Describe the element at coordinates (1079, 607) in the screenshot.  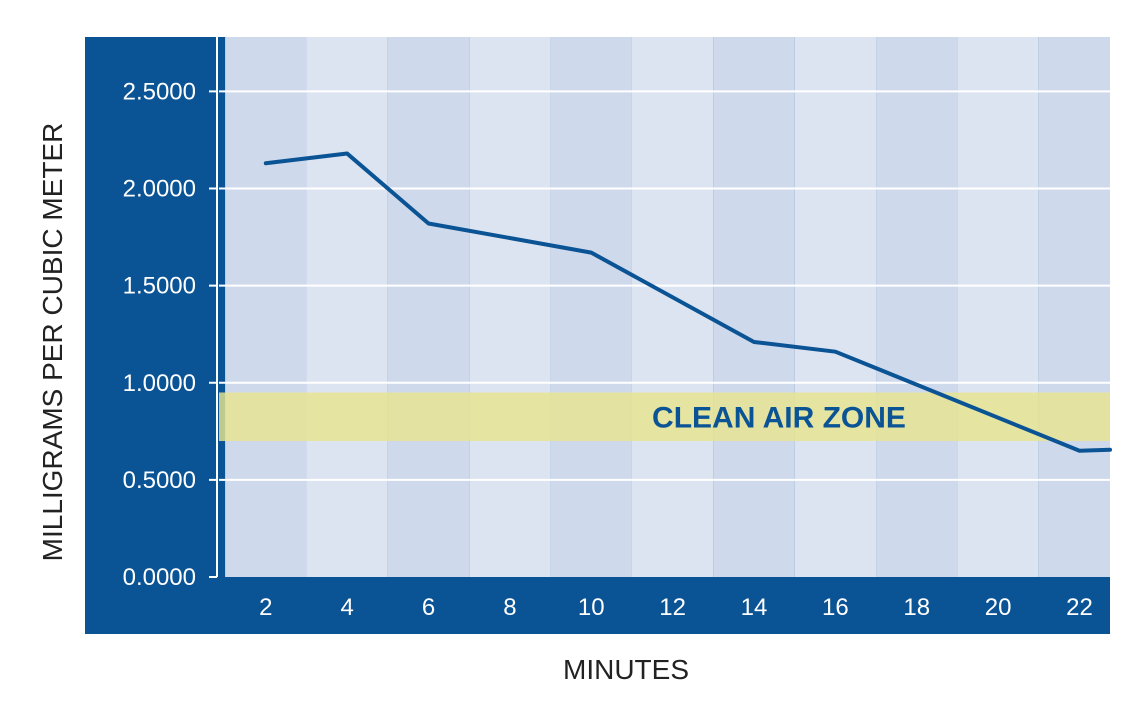
I see `x-tick-label: 22` at that location.